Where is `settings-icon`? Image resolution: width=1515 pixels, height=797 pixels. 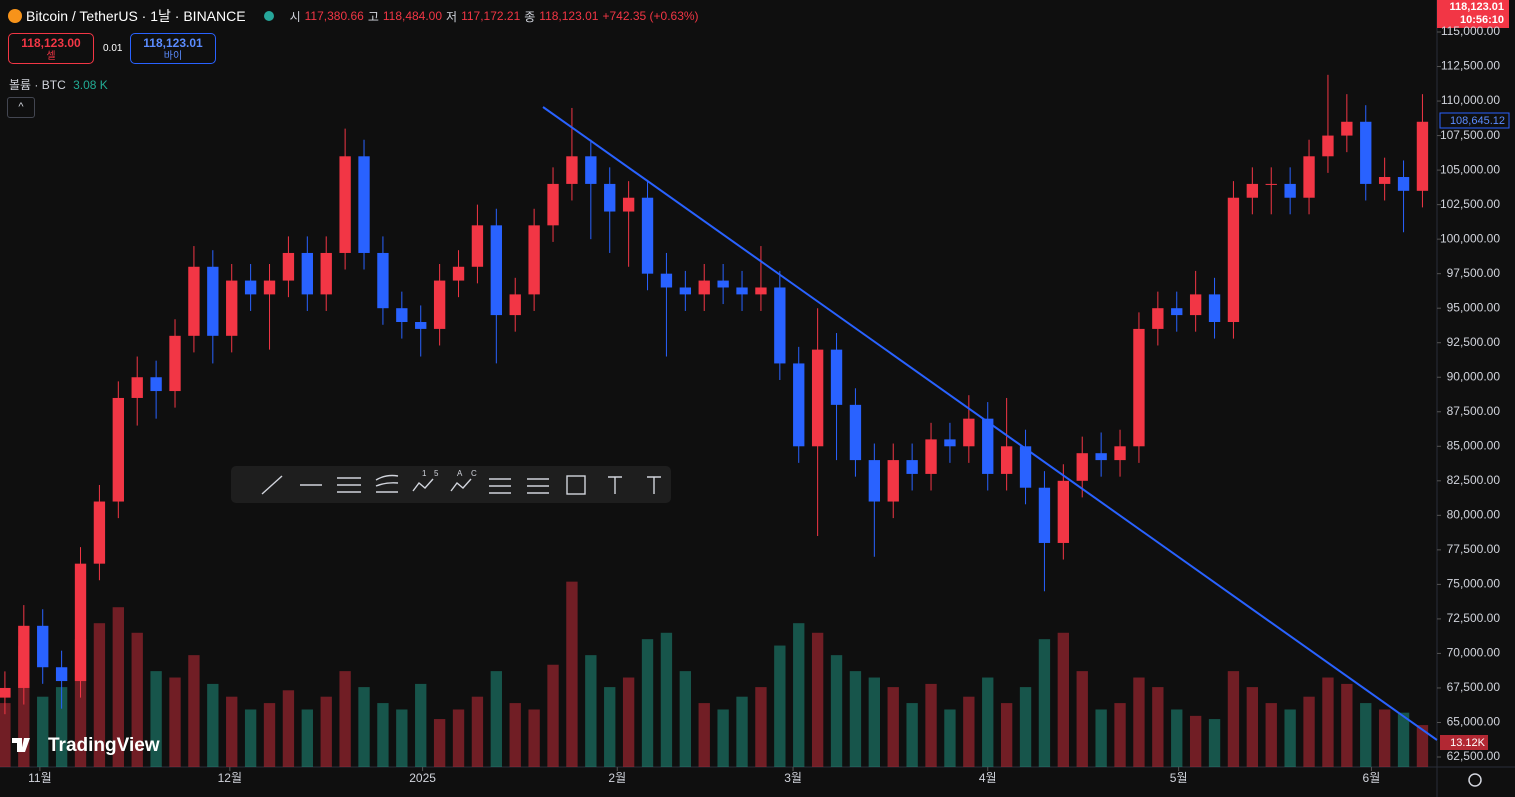
settings-icon is located at coordinates (1475, 780).